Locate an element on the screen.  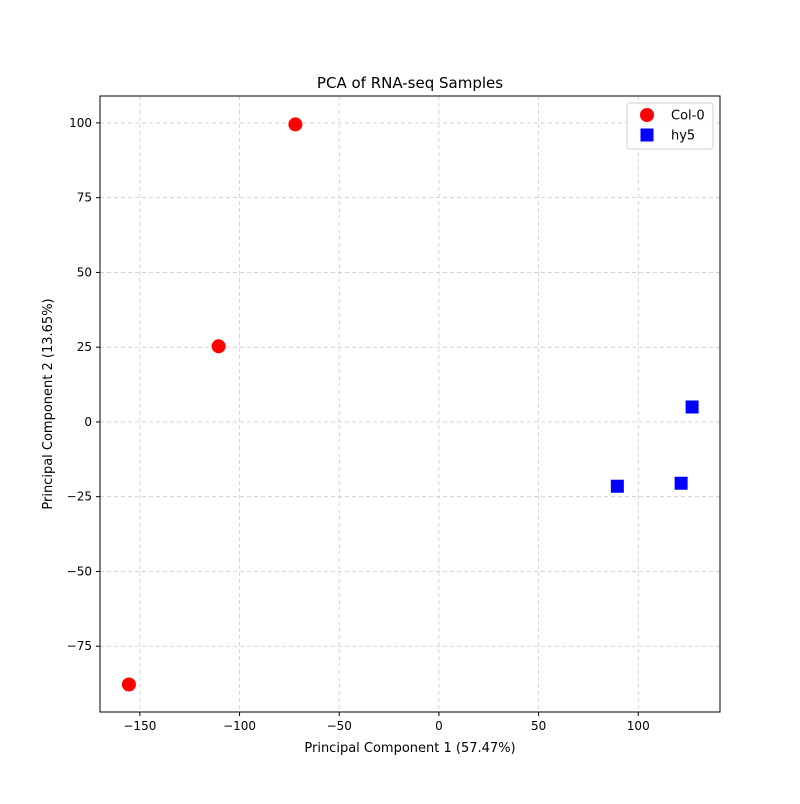
legend: Col-0 hy5 is located at coordinates (670, 126).